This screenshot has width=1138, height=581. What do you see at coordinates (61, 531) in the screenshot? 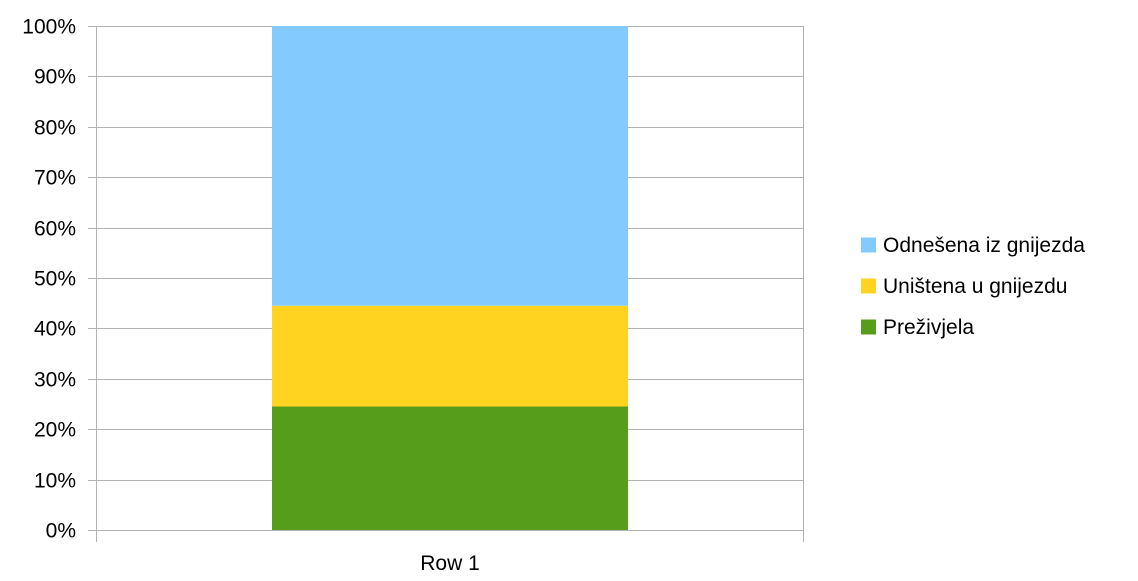
I see `y-tick-label: 0%` at bounding box center [61, 531].